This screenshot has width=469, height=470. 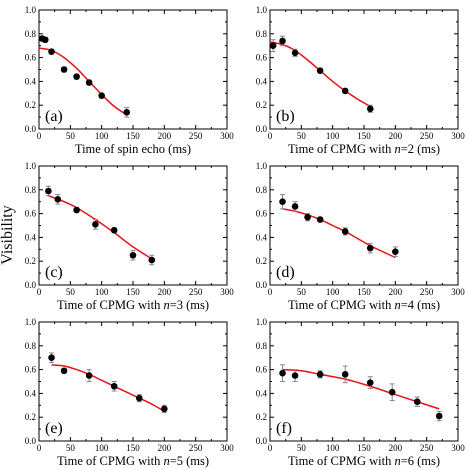 I want to click on x-axis-label: Time of CPMG with n=6 (ms), so click(x=364, y=461).